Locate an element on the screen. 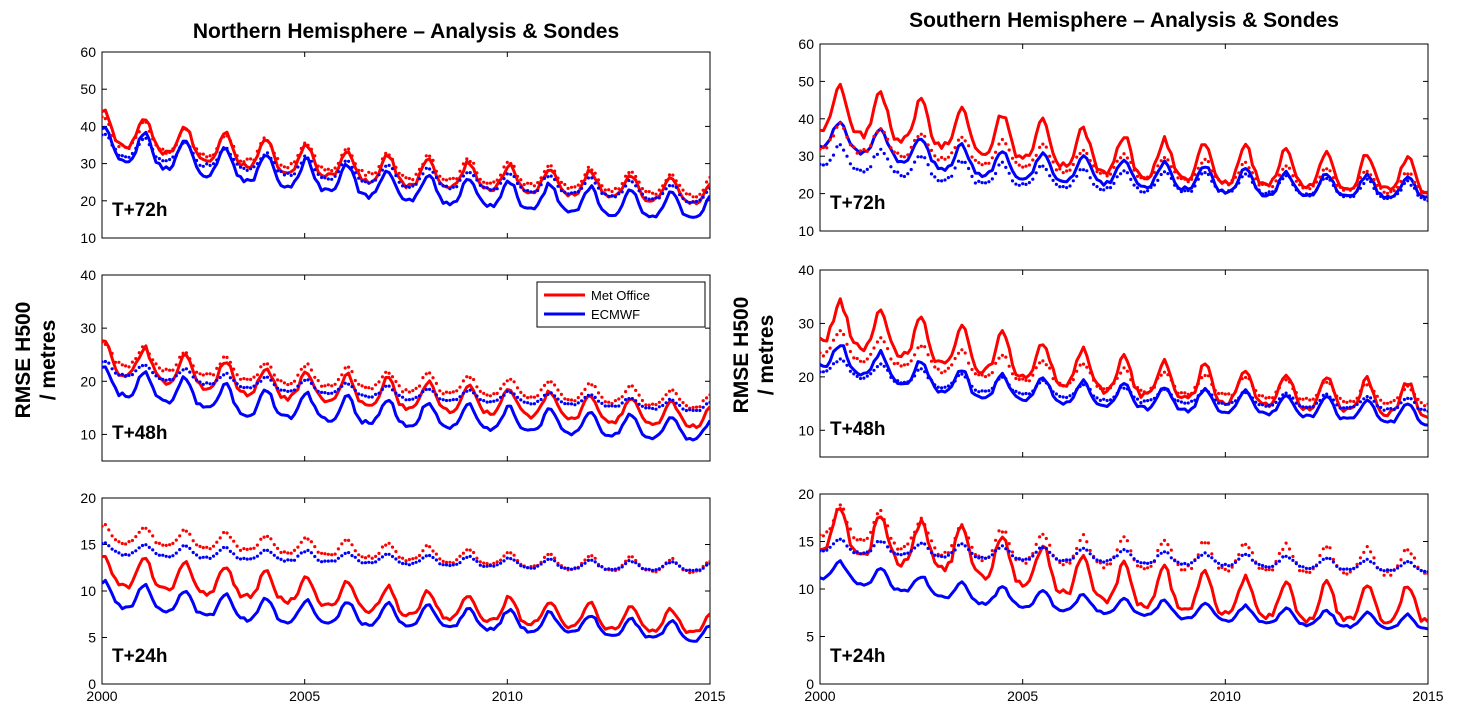  y-tick-label: 20 is located at coordinates (806, 494).